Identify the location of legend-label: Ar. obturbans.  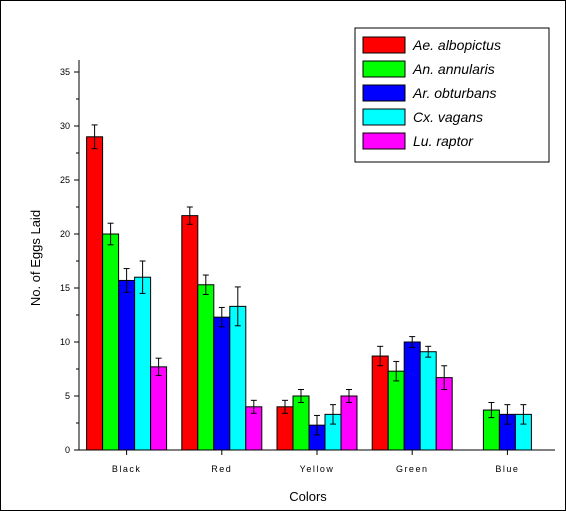
(454, 93).